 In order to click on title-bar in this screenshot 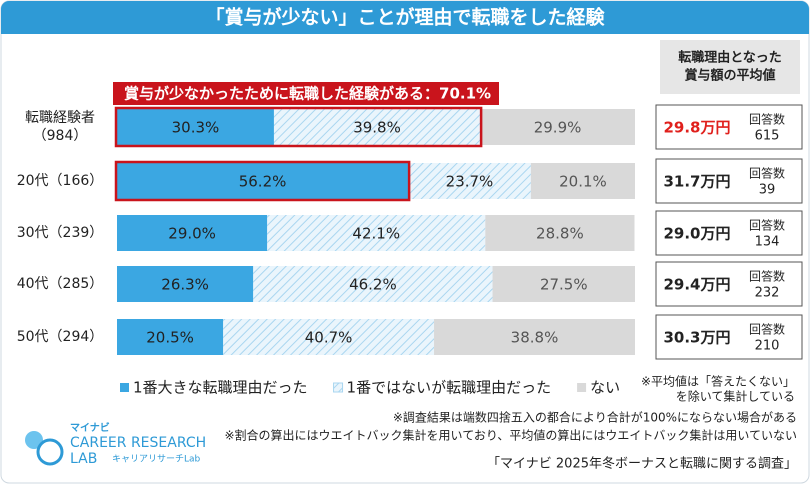, I will do `click(405, 17)`.